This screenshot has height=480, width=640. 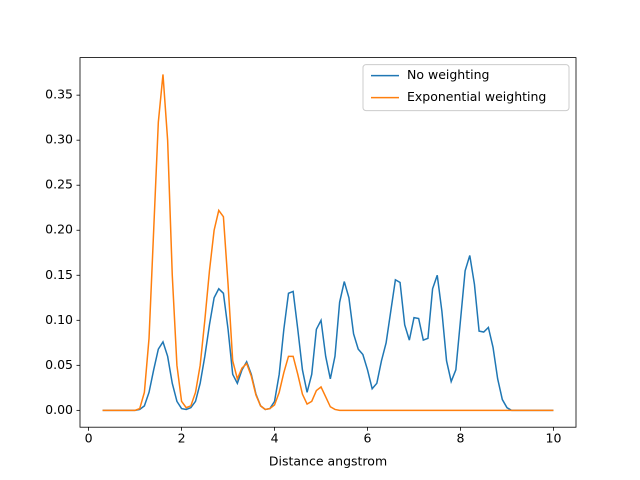 What do you see at coordinates (59, 94) in the screenshot?
I see `y-tick-label: 0.35` at bounding box center [59, 94].